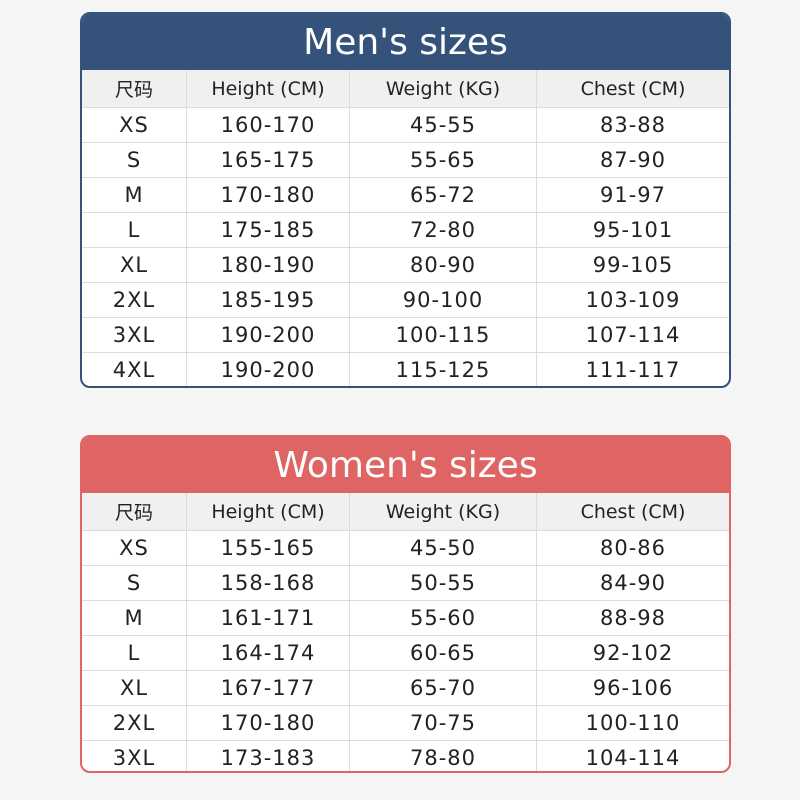  I want to click on table-cell: 45-50, so click(442, 548).